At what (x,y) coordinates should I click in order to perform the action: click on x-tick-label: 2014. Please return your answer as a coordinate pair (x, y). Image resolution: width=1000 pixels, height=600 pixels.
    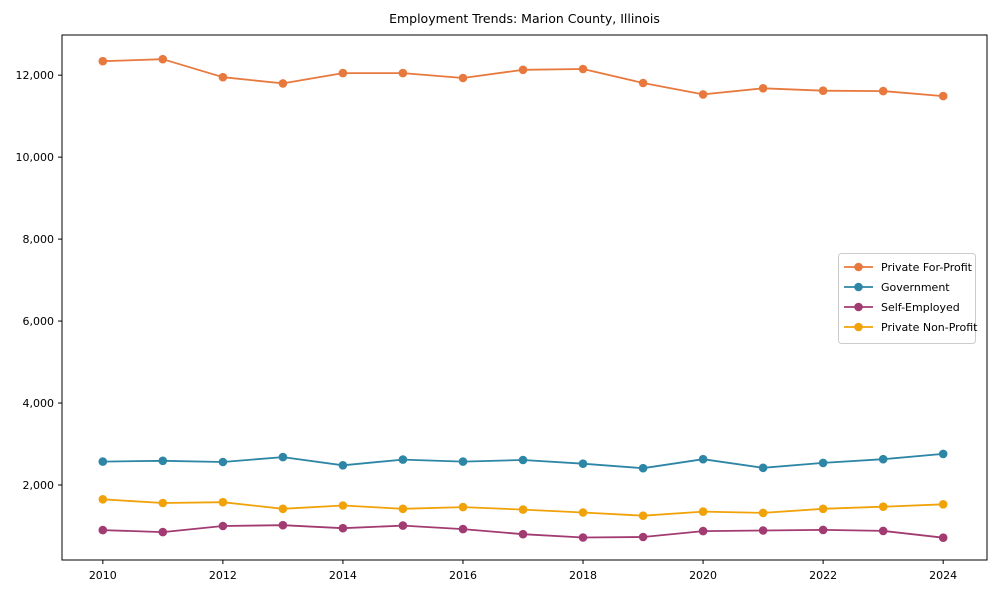
    Looking at the image, I should click on (343, 575).